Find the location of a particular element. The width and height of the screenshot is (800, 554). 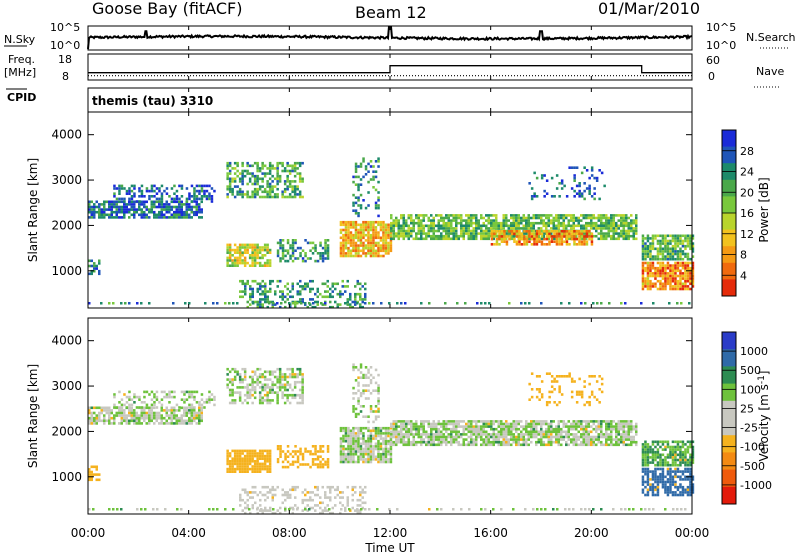

range-tick-label: 1000 is located at coordinates (66, 271).